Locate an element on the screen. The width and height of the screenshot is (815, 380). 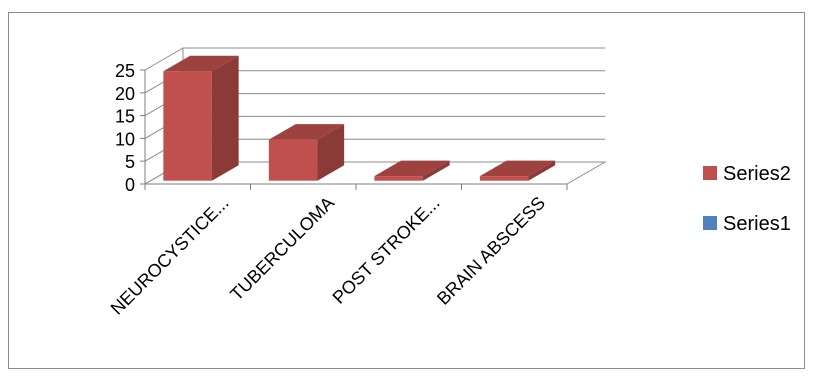
legend-label: Series2 is located at coordinates (757, 174).